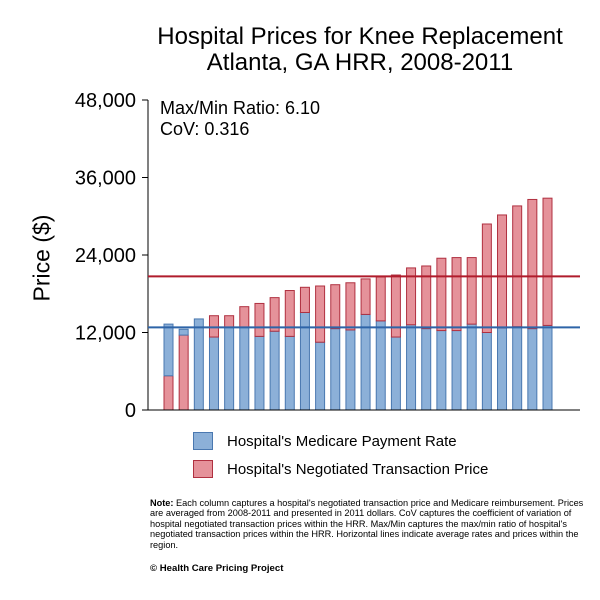 The width and height of the screenshot is (600, 600). Describe the element at coordinates (240, 108) in the screenshot. I see `max-min-ratio: Max/Min Ratio: 6.10` at that location.